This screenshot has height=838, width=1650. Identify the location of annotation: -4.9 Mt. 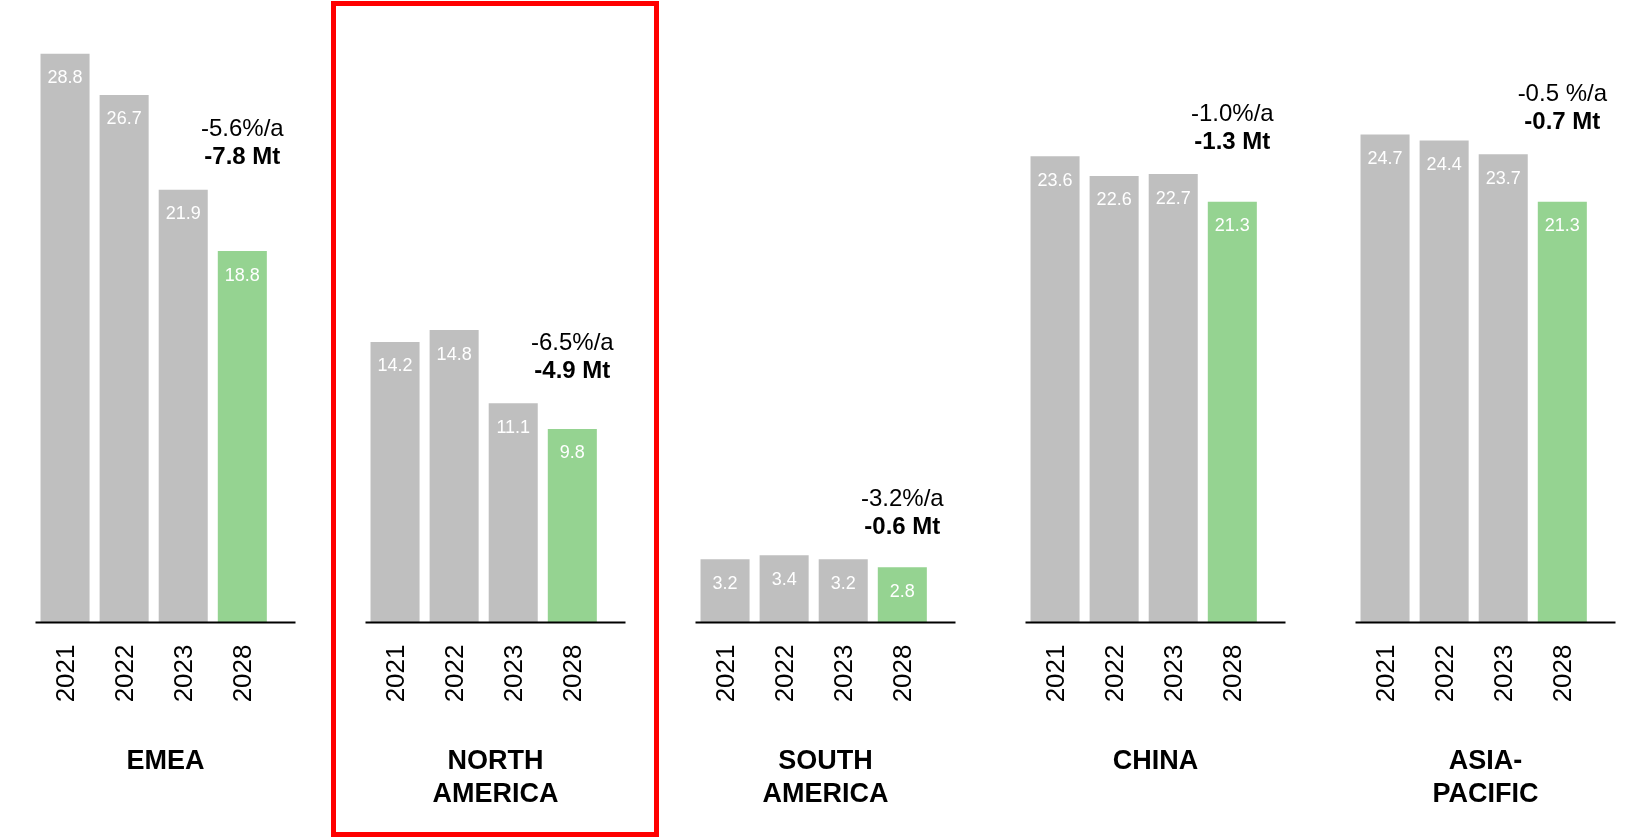
(572, 369).